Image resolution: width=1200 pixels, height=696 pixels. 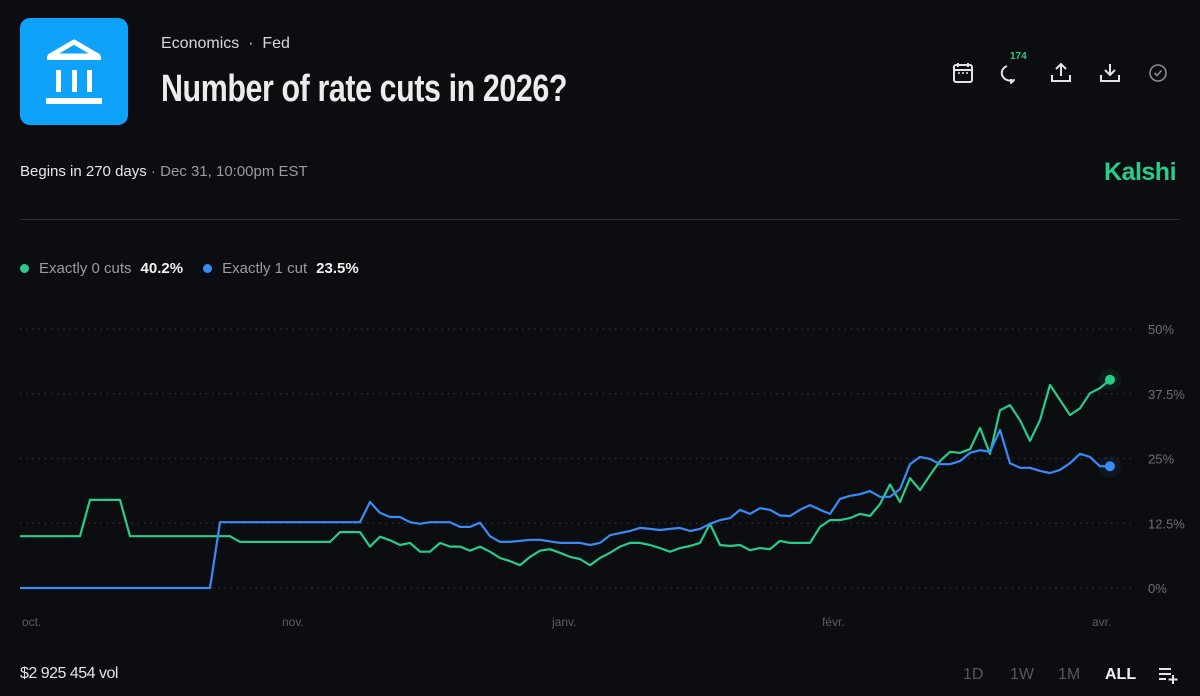 What do you see at coordinates (1166, 523) in the screenshot?
I see `y-tick-label: 12.5%` at bounding box center [1166, 523].